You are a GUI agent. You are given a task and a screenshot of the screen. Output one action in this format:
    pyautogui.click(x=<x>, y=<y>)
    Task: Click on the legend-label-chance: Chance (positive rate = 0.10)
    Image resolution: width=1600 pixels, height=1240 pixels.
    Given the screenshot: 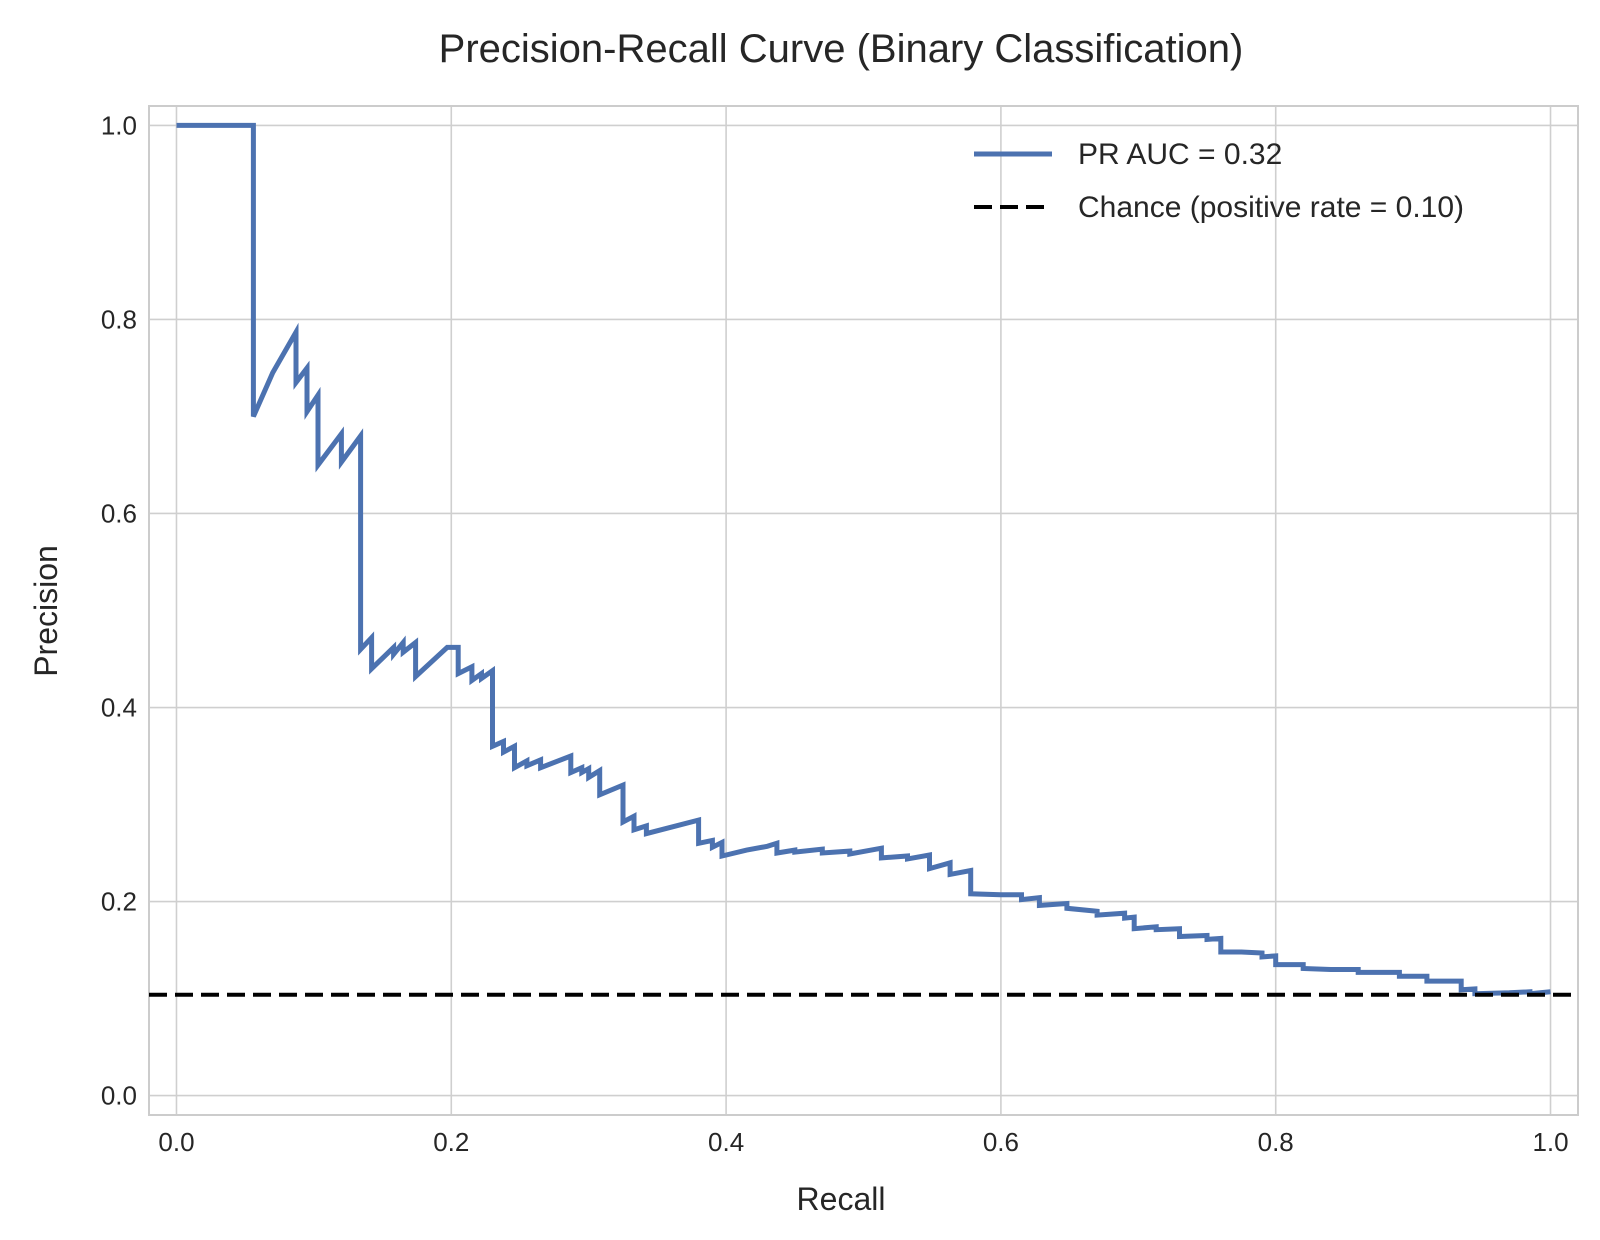 What is the action you would take?
    pyautogui.click(x=1271, y=207)
    